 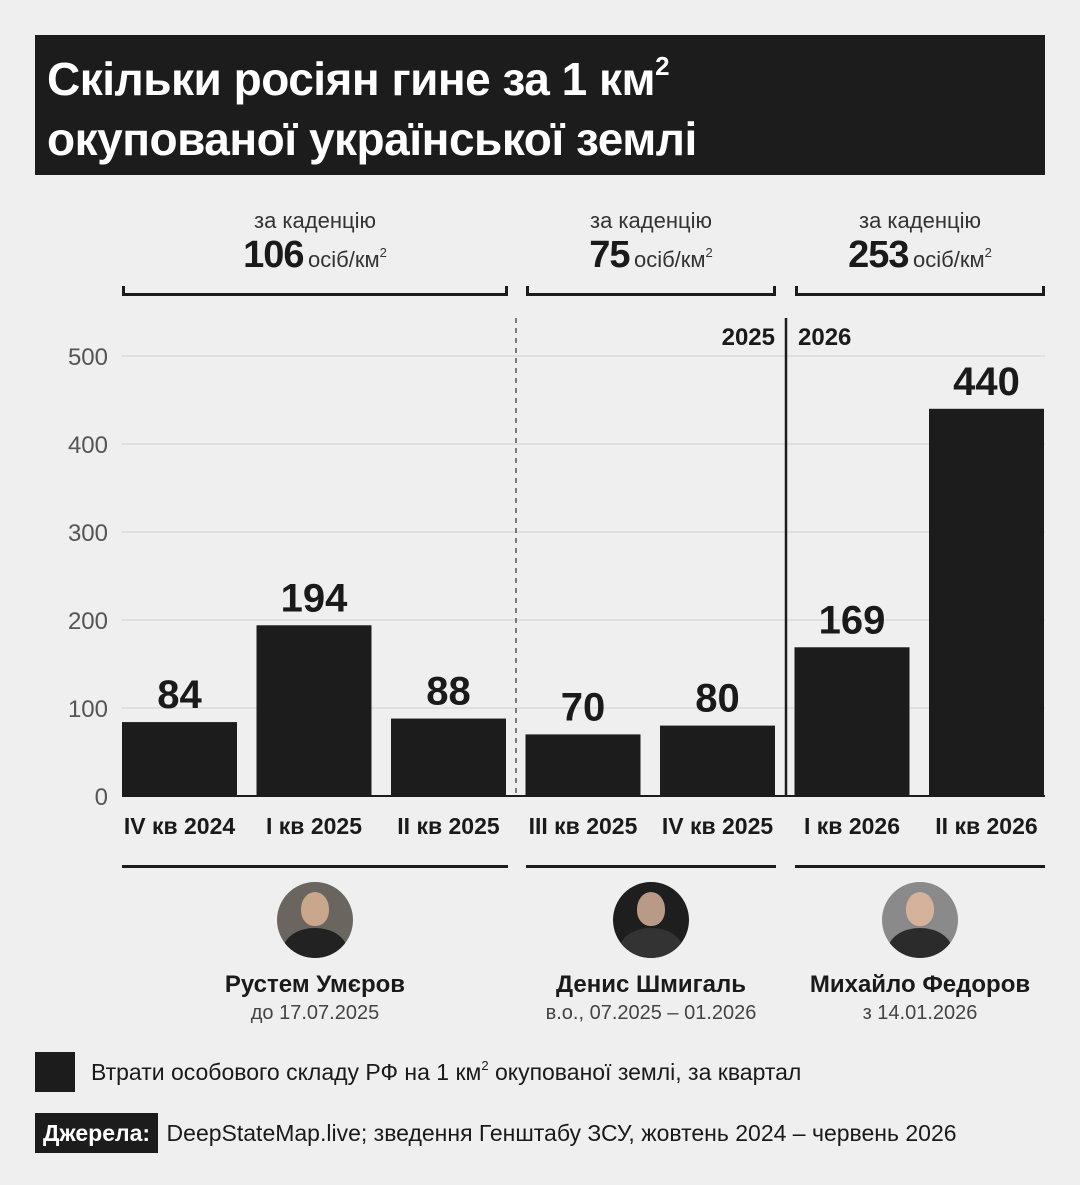 What do you see at coordinates (97, 1133) in the screenshot?
I see `sources-label: Джерела:` at bounding box center [97, 1133].